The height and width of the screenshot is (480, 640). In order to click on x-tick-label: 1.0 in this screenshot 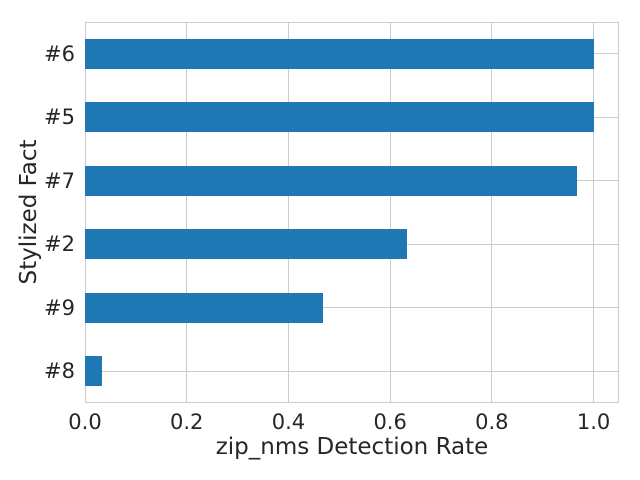, I will do `click(593, 422)`.